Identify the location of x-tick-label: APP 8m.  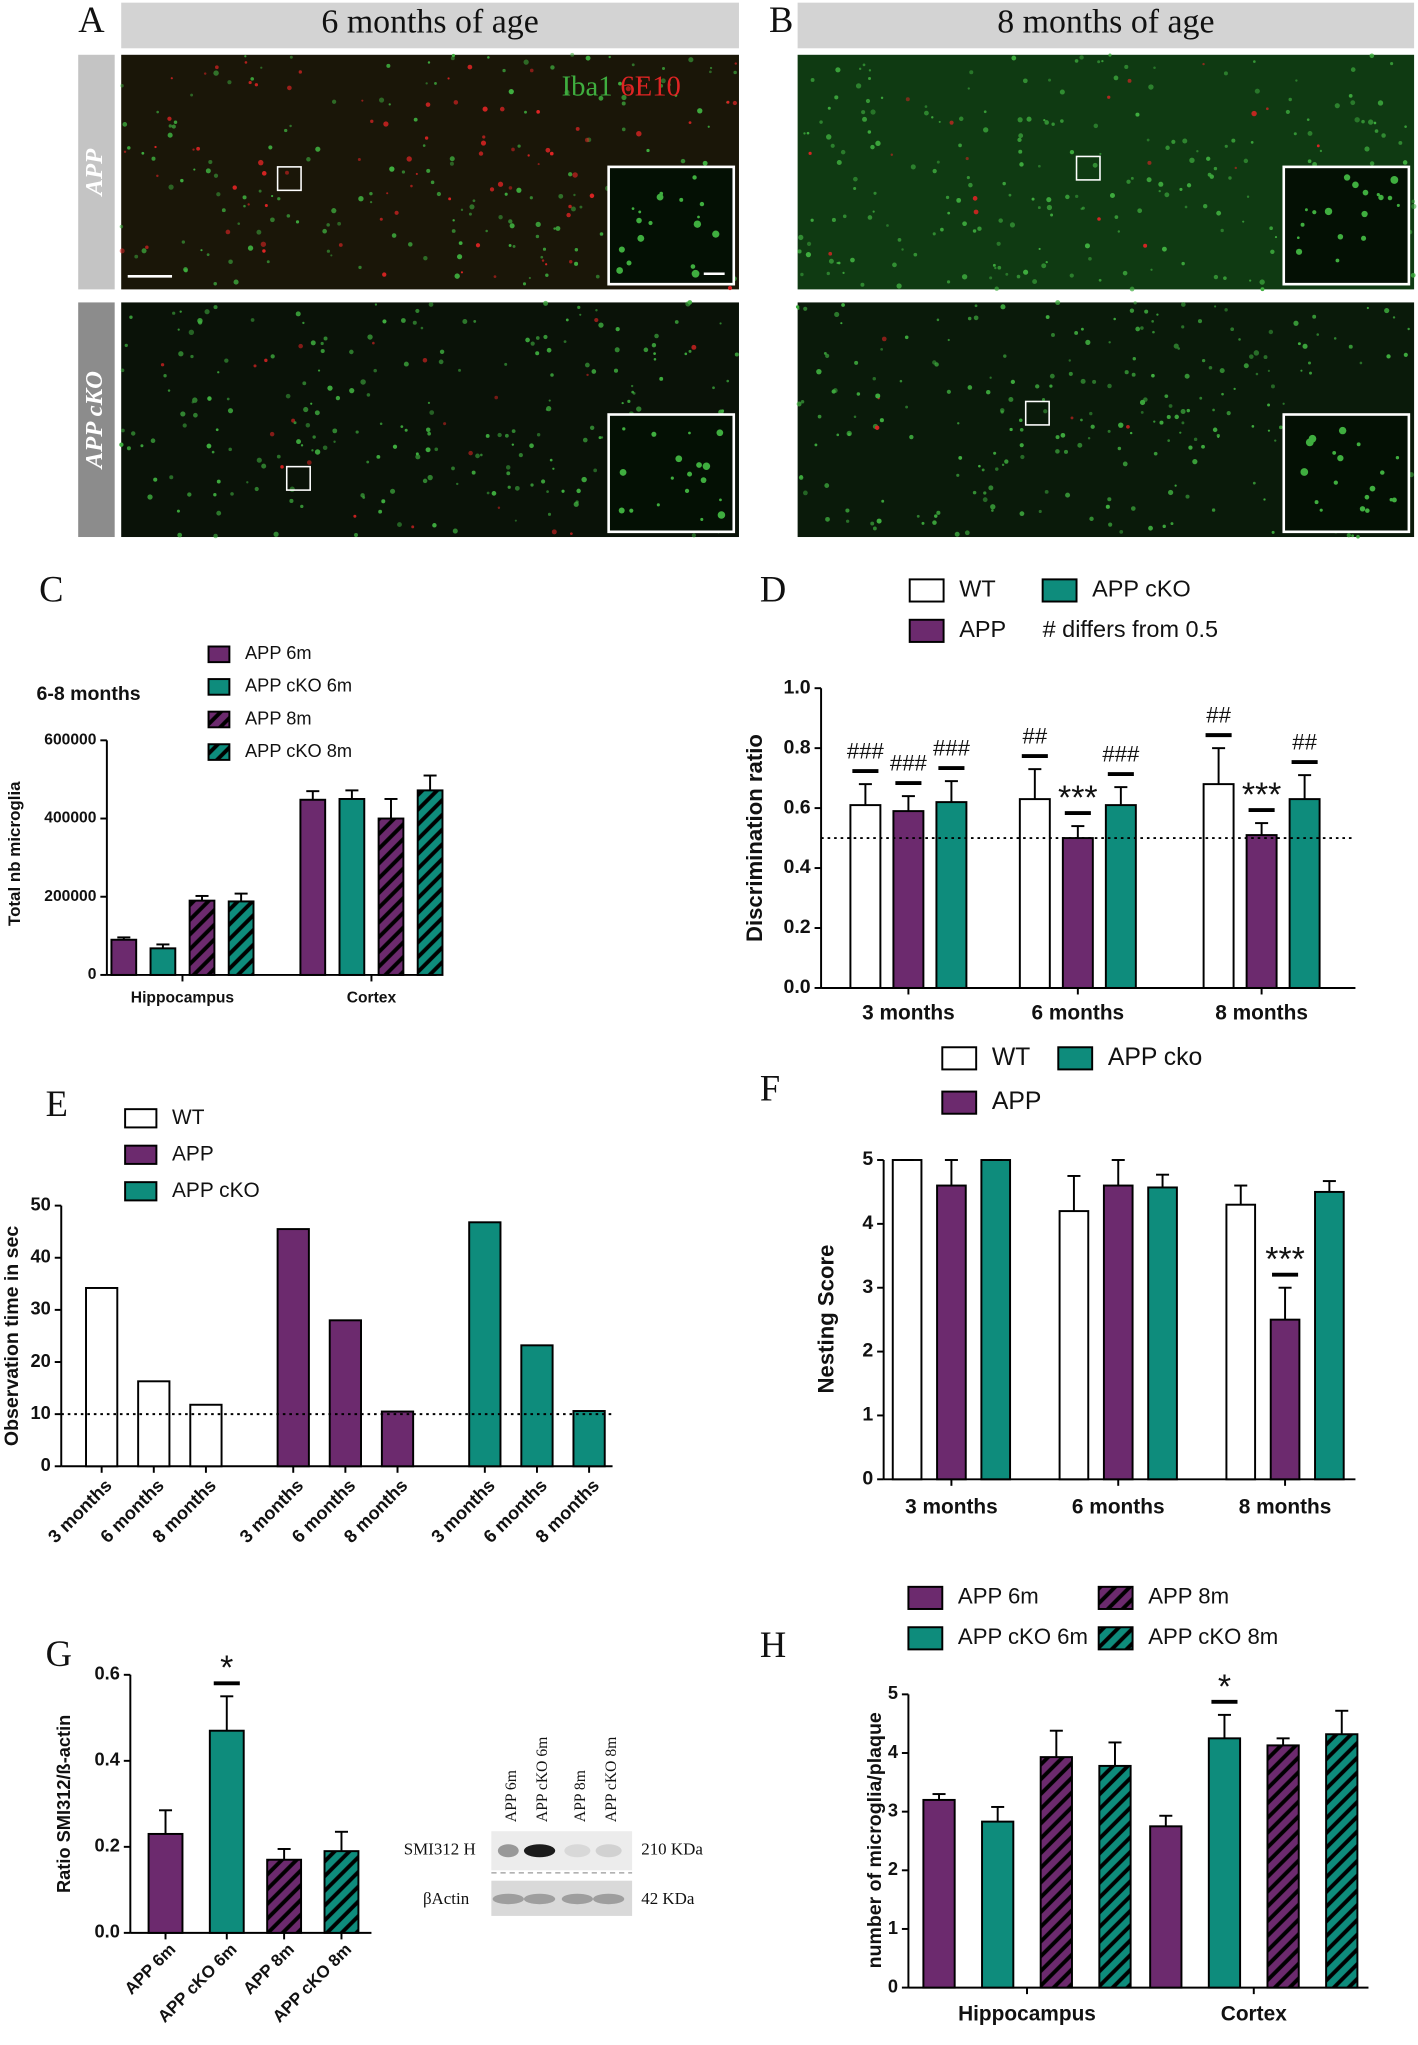
(268, 1969).